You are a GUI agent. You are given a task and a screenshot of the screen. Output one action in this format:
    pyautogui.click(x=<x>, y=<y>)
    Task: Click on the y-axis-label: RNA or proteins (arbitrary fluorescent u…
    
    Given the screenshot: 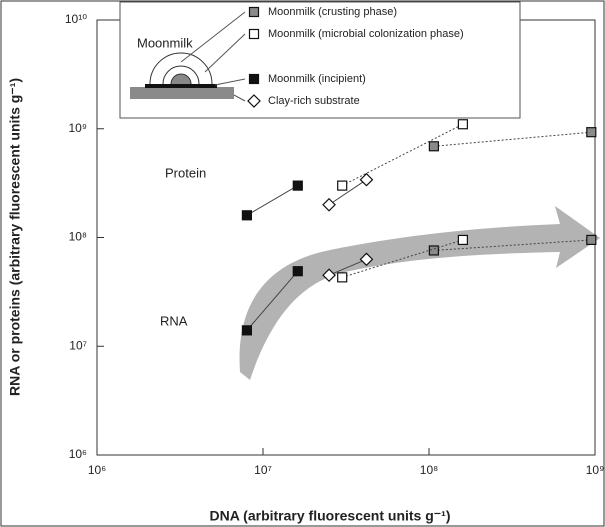 What is the action you would take?
    pyautogui.click(x=15, y=237)
    